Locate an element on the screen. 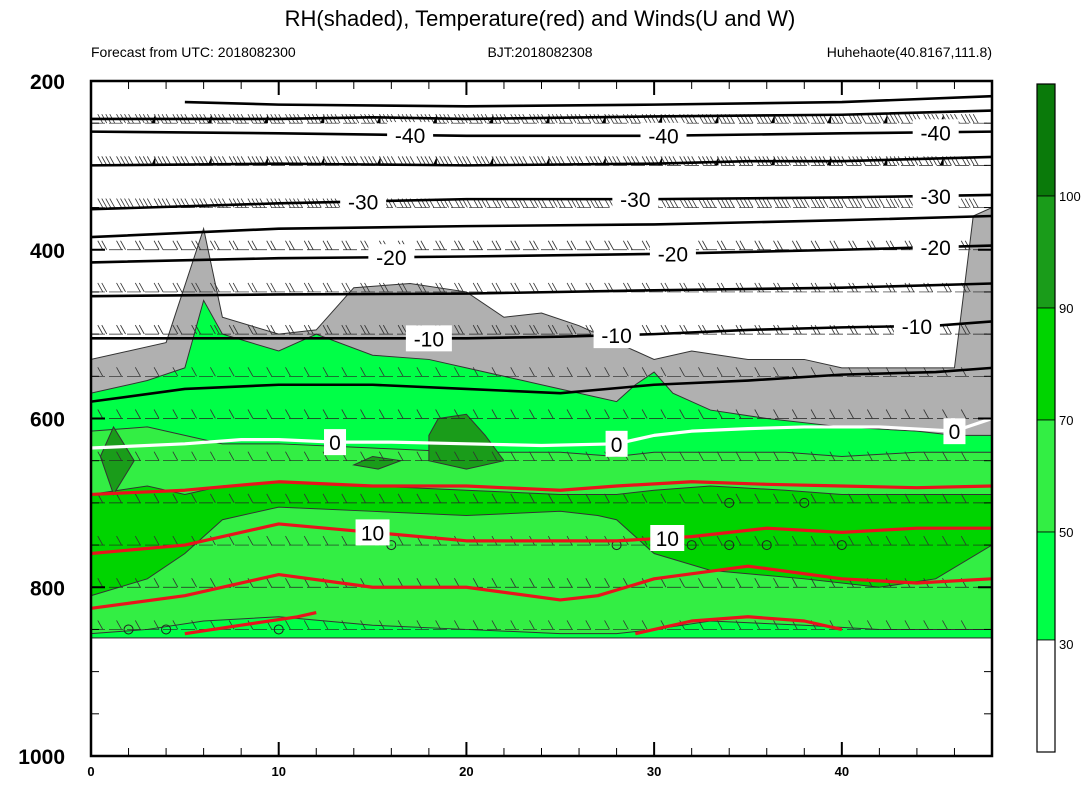 The image size is (1087, 806). contour-label: 0 is located at coordinates (955, 432).